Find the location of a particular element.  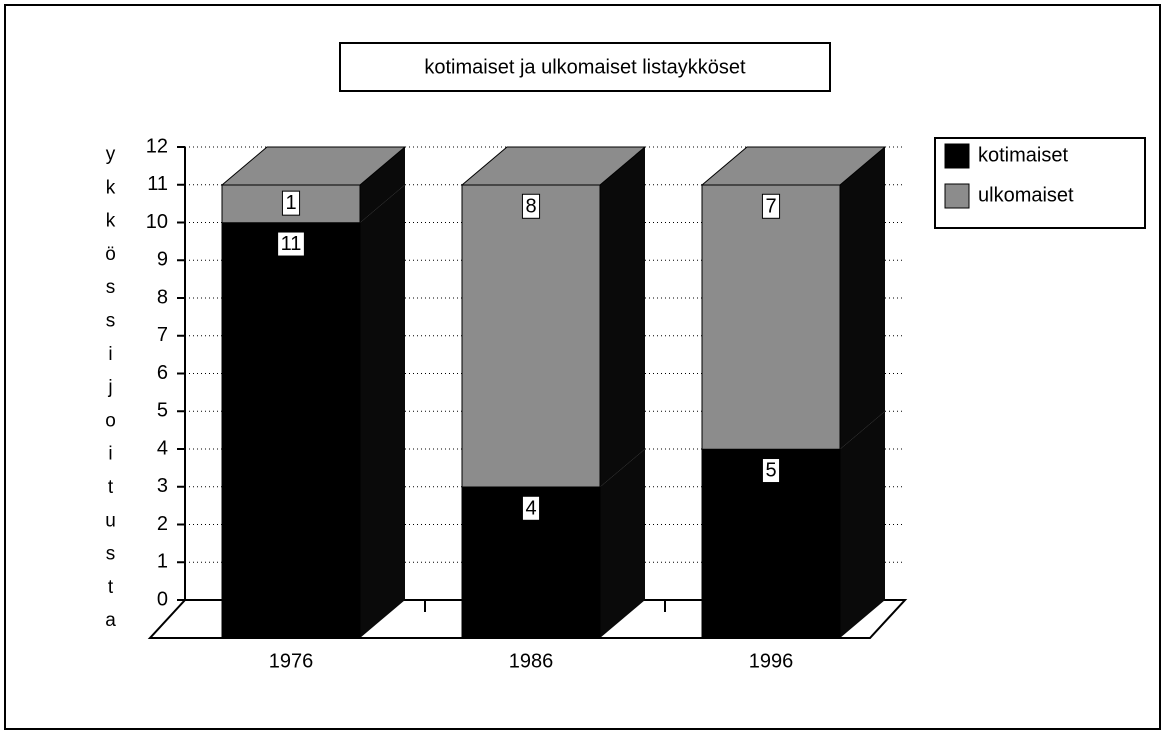

y-tick-label: 3 is located at coordinates (162, 486).